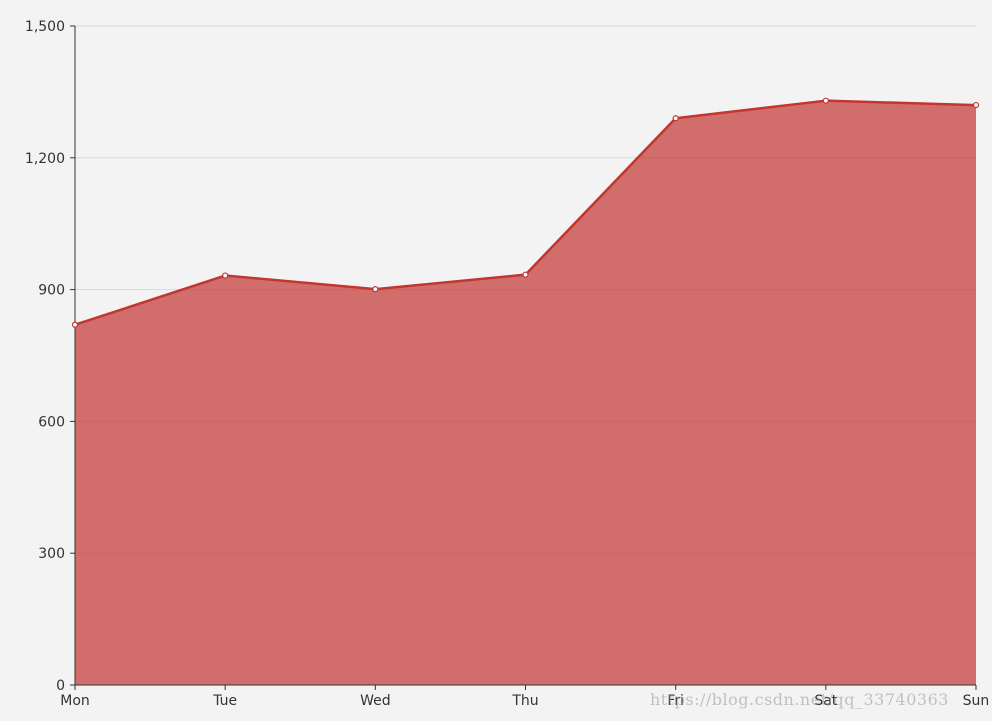 The width and height of the screenshot is (992, 721). I want to click on x-tick-label: Sat, so click(825, 701).